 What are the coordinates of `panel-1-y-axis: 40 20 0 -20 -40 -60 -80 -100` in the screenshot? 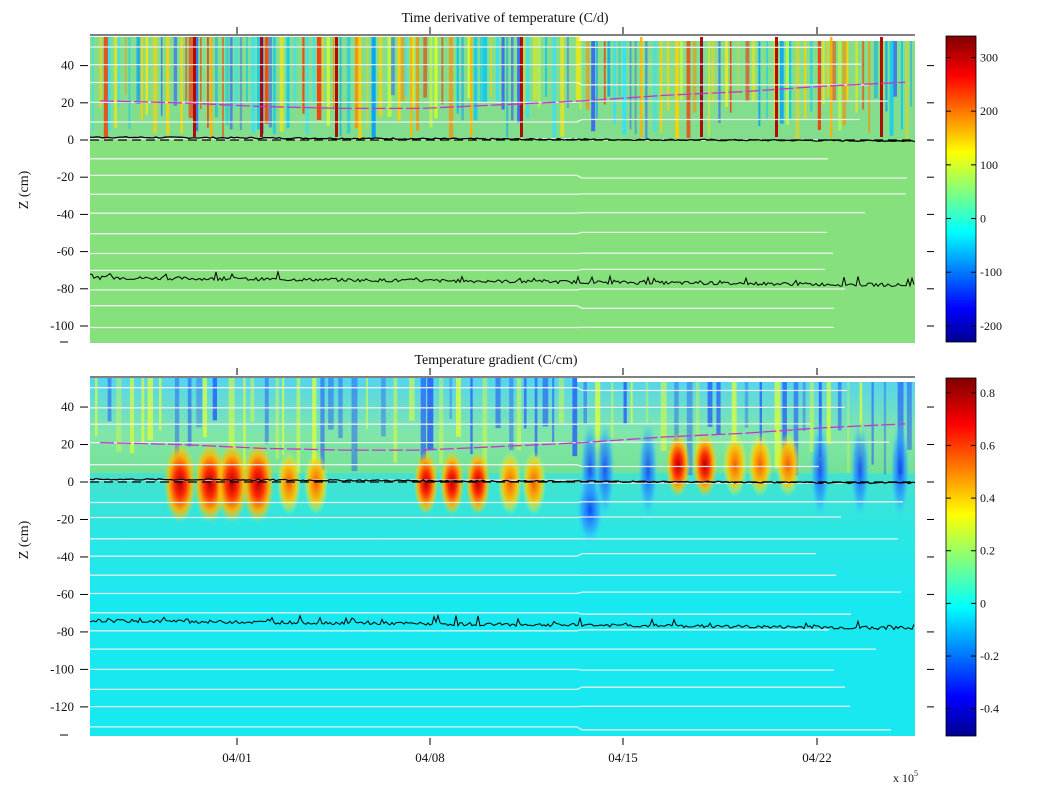 It's located at (69, 200).